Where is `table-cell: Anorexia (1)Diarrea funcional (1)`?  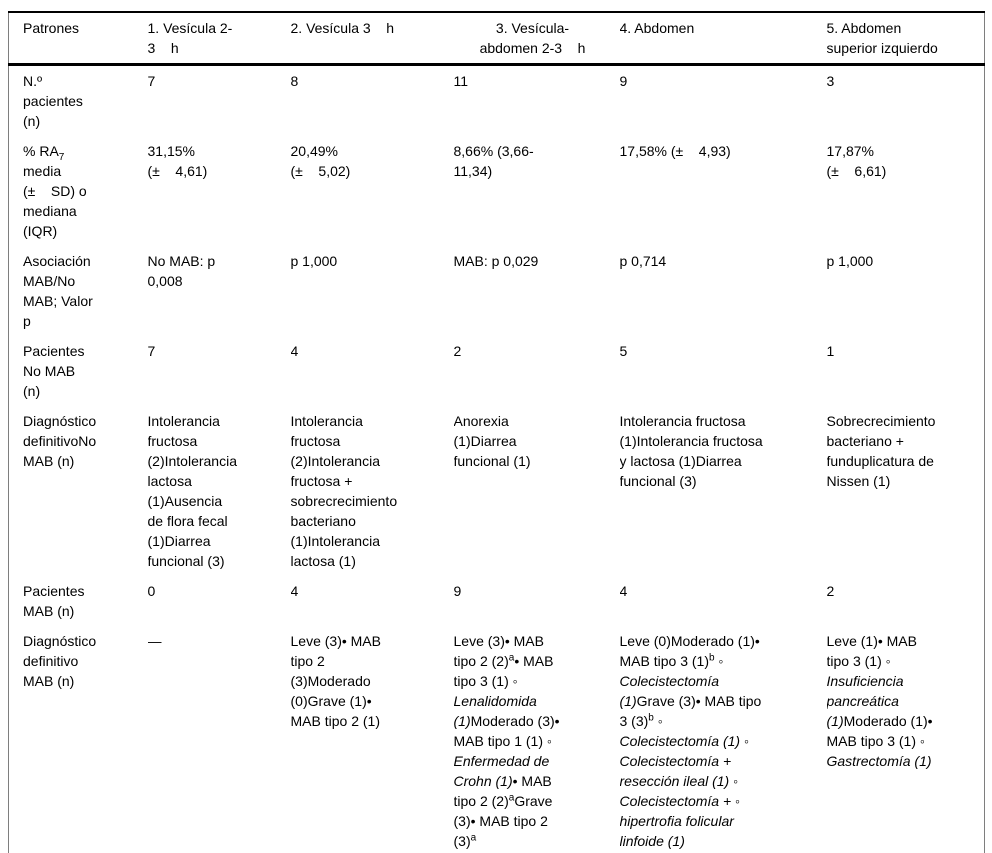 table-cell: Anorexia (1)Diarrea funcional (1) is located at coordinates (537, 491).